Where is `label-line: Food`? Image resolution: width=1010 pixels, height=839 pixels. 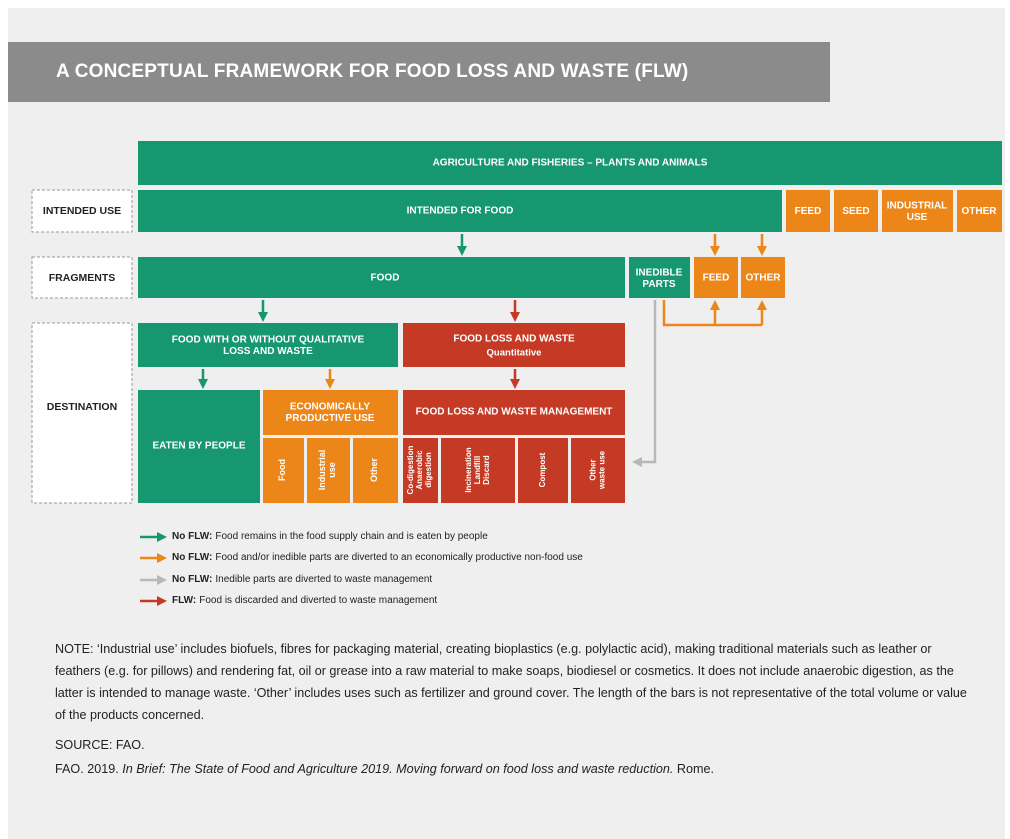 label-line: Food is located at coordinates (282, 470).